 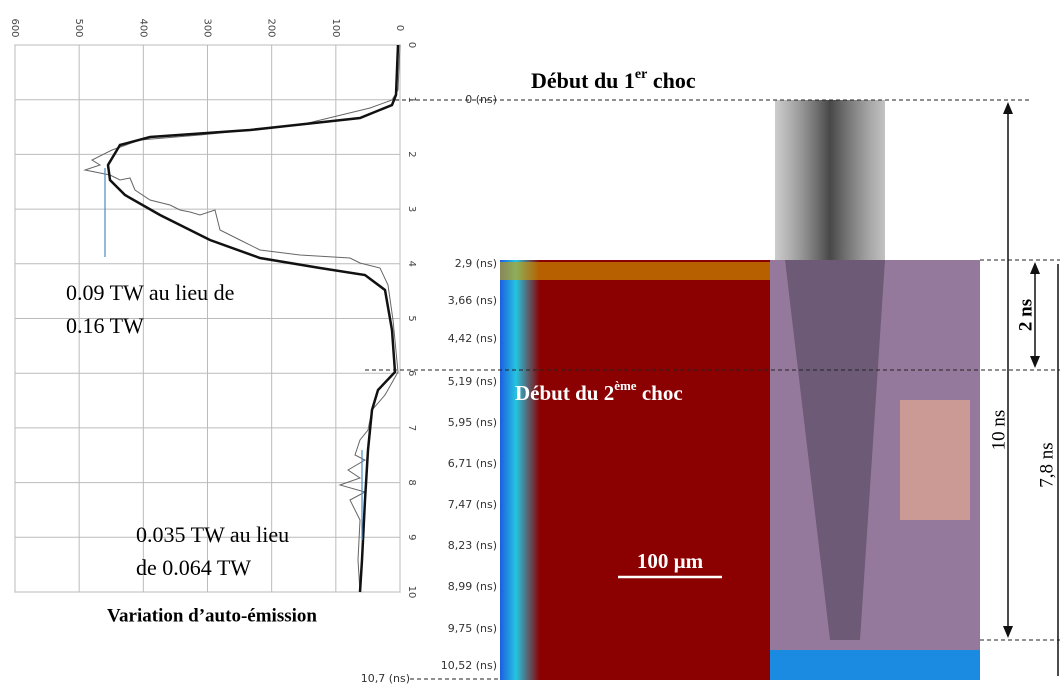 What do you see at coordinates (271, 27) in the screenshot?
I see `x-tick-label: 200` at bounding box center [271, 27].